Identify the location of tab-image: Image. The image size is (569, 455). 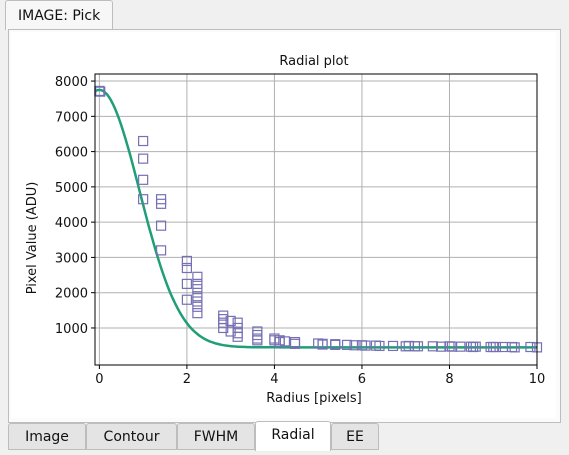
(47, 436).